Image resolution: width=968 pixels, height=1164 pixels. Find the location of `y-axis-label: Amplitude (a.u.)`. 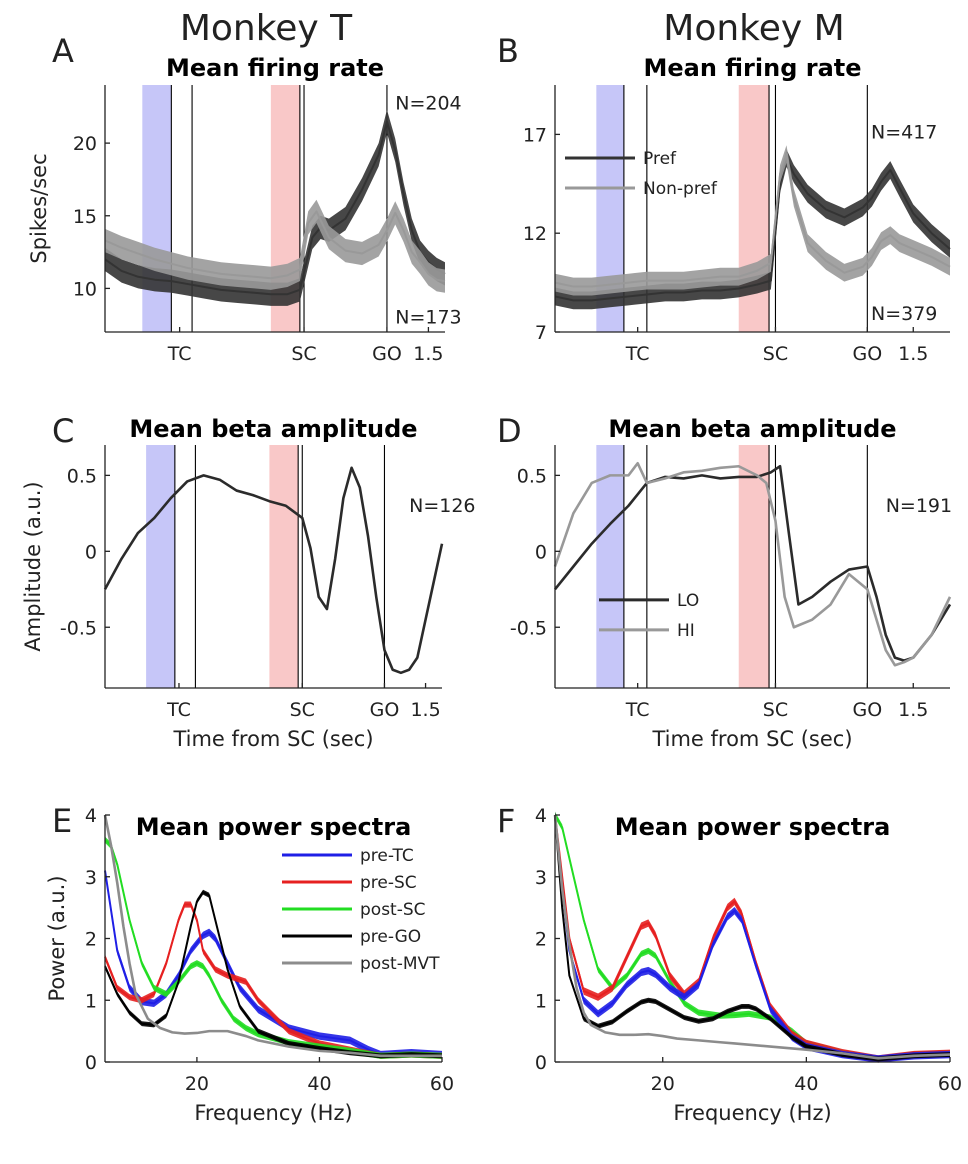

y-axis-label: Amplitude (a.u.) is located at coordinates (33, 566).